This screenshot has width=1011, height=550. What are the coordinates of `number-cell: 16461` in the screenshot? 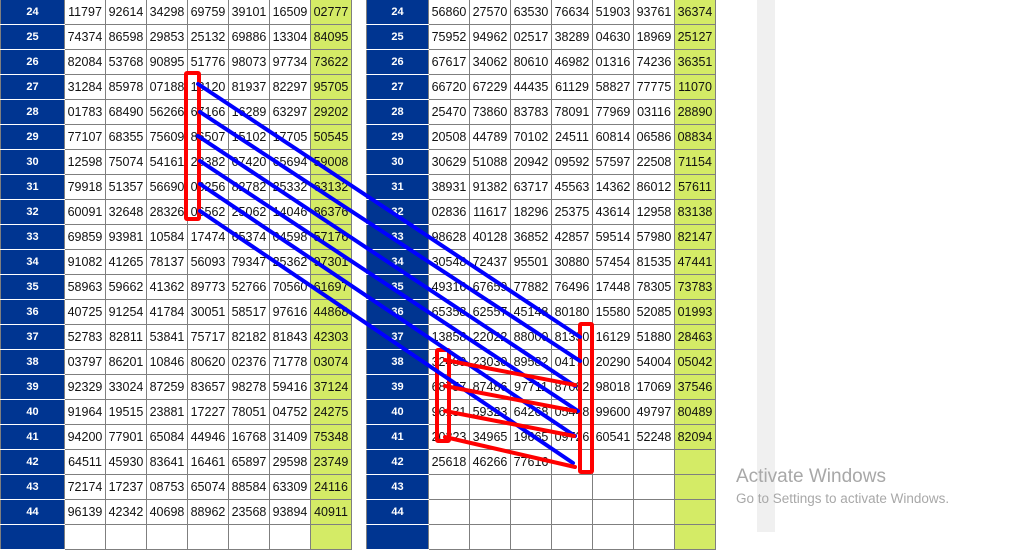 It's located at (208, 462).